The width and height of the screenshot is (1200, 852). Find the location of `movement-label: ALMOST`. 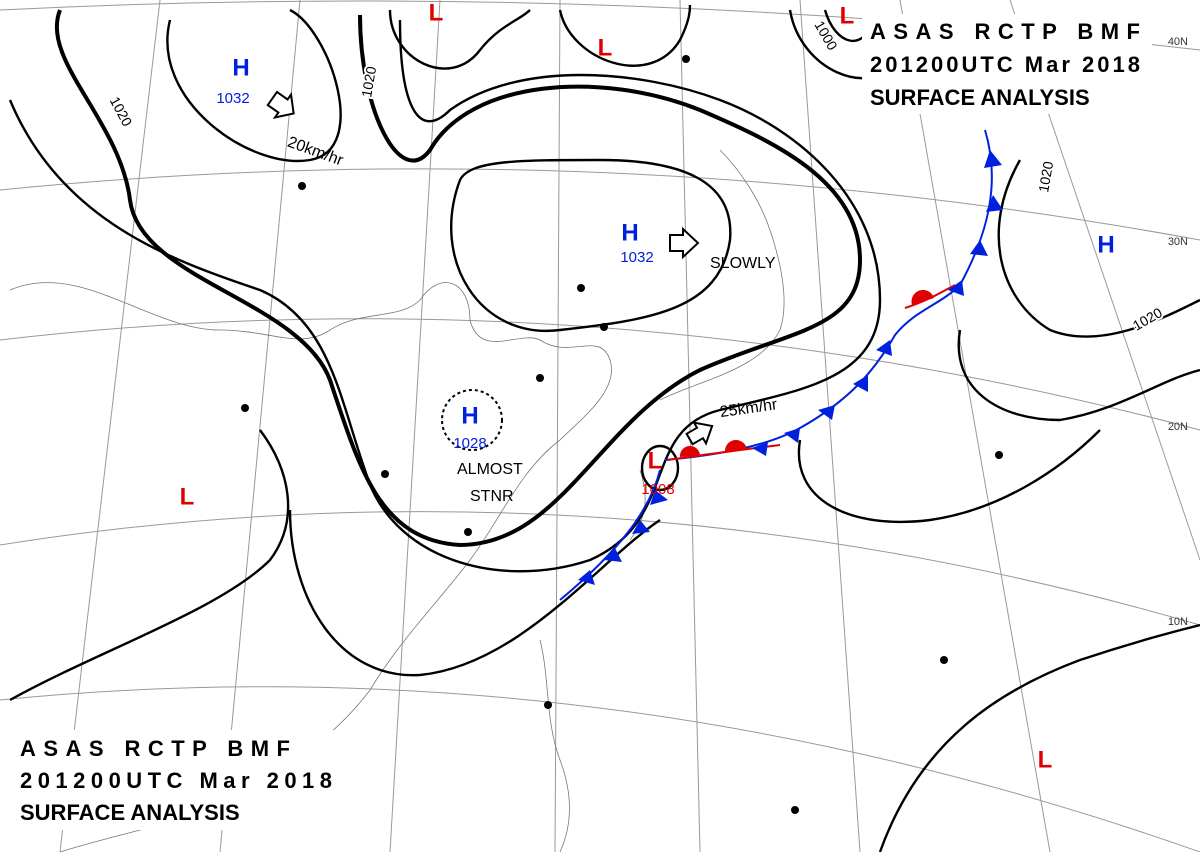

movement-label: ALMOST is located at coordinates (490, 469).